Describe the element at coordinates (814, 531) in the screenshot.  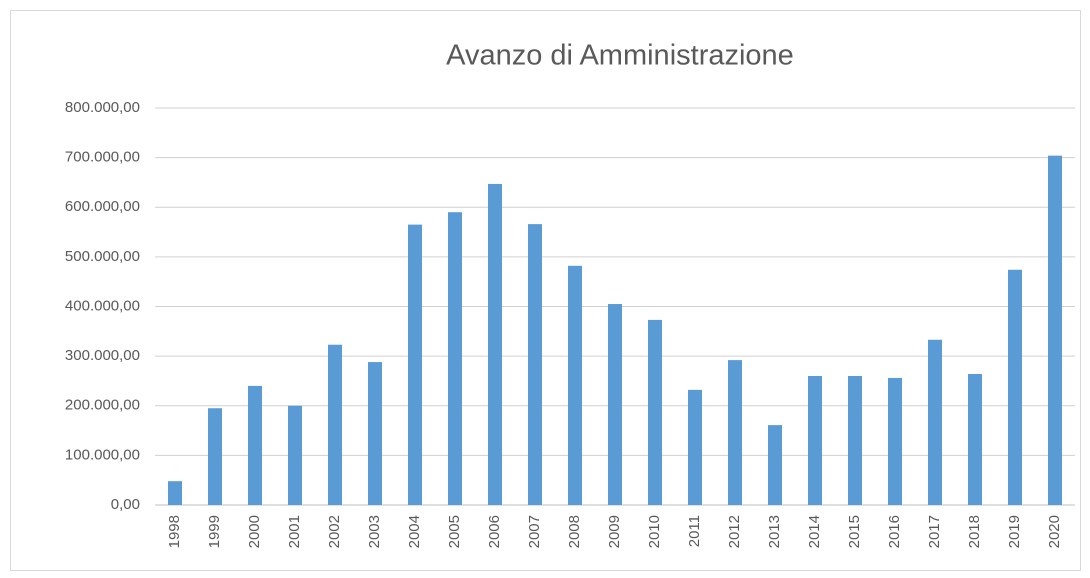
I see `x-tick-label: 2014` at that location.